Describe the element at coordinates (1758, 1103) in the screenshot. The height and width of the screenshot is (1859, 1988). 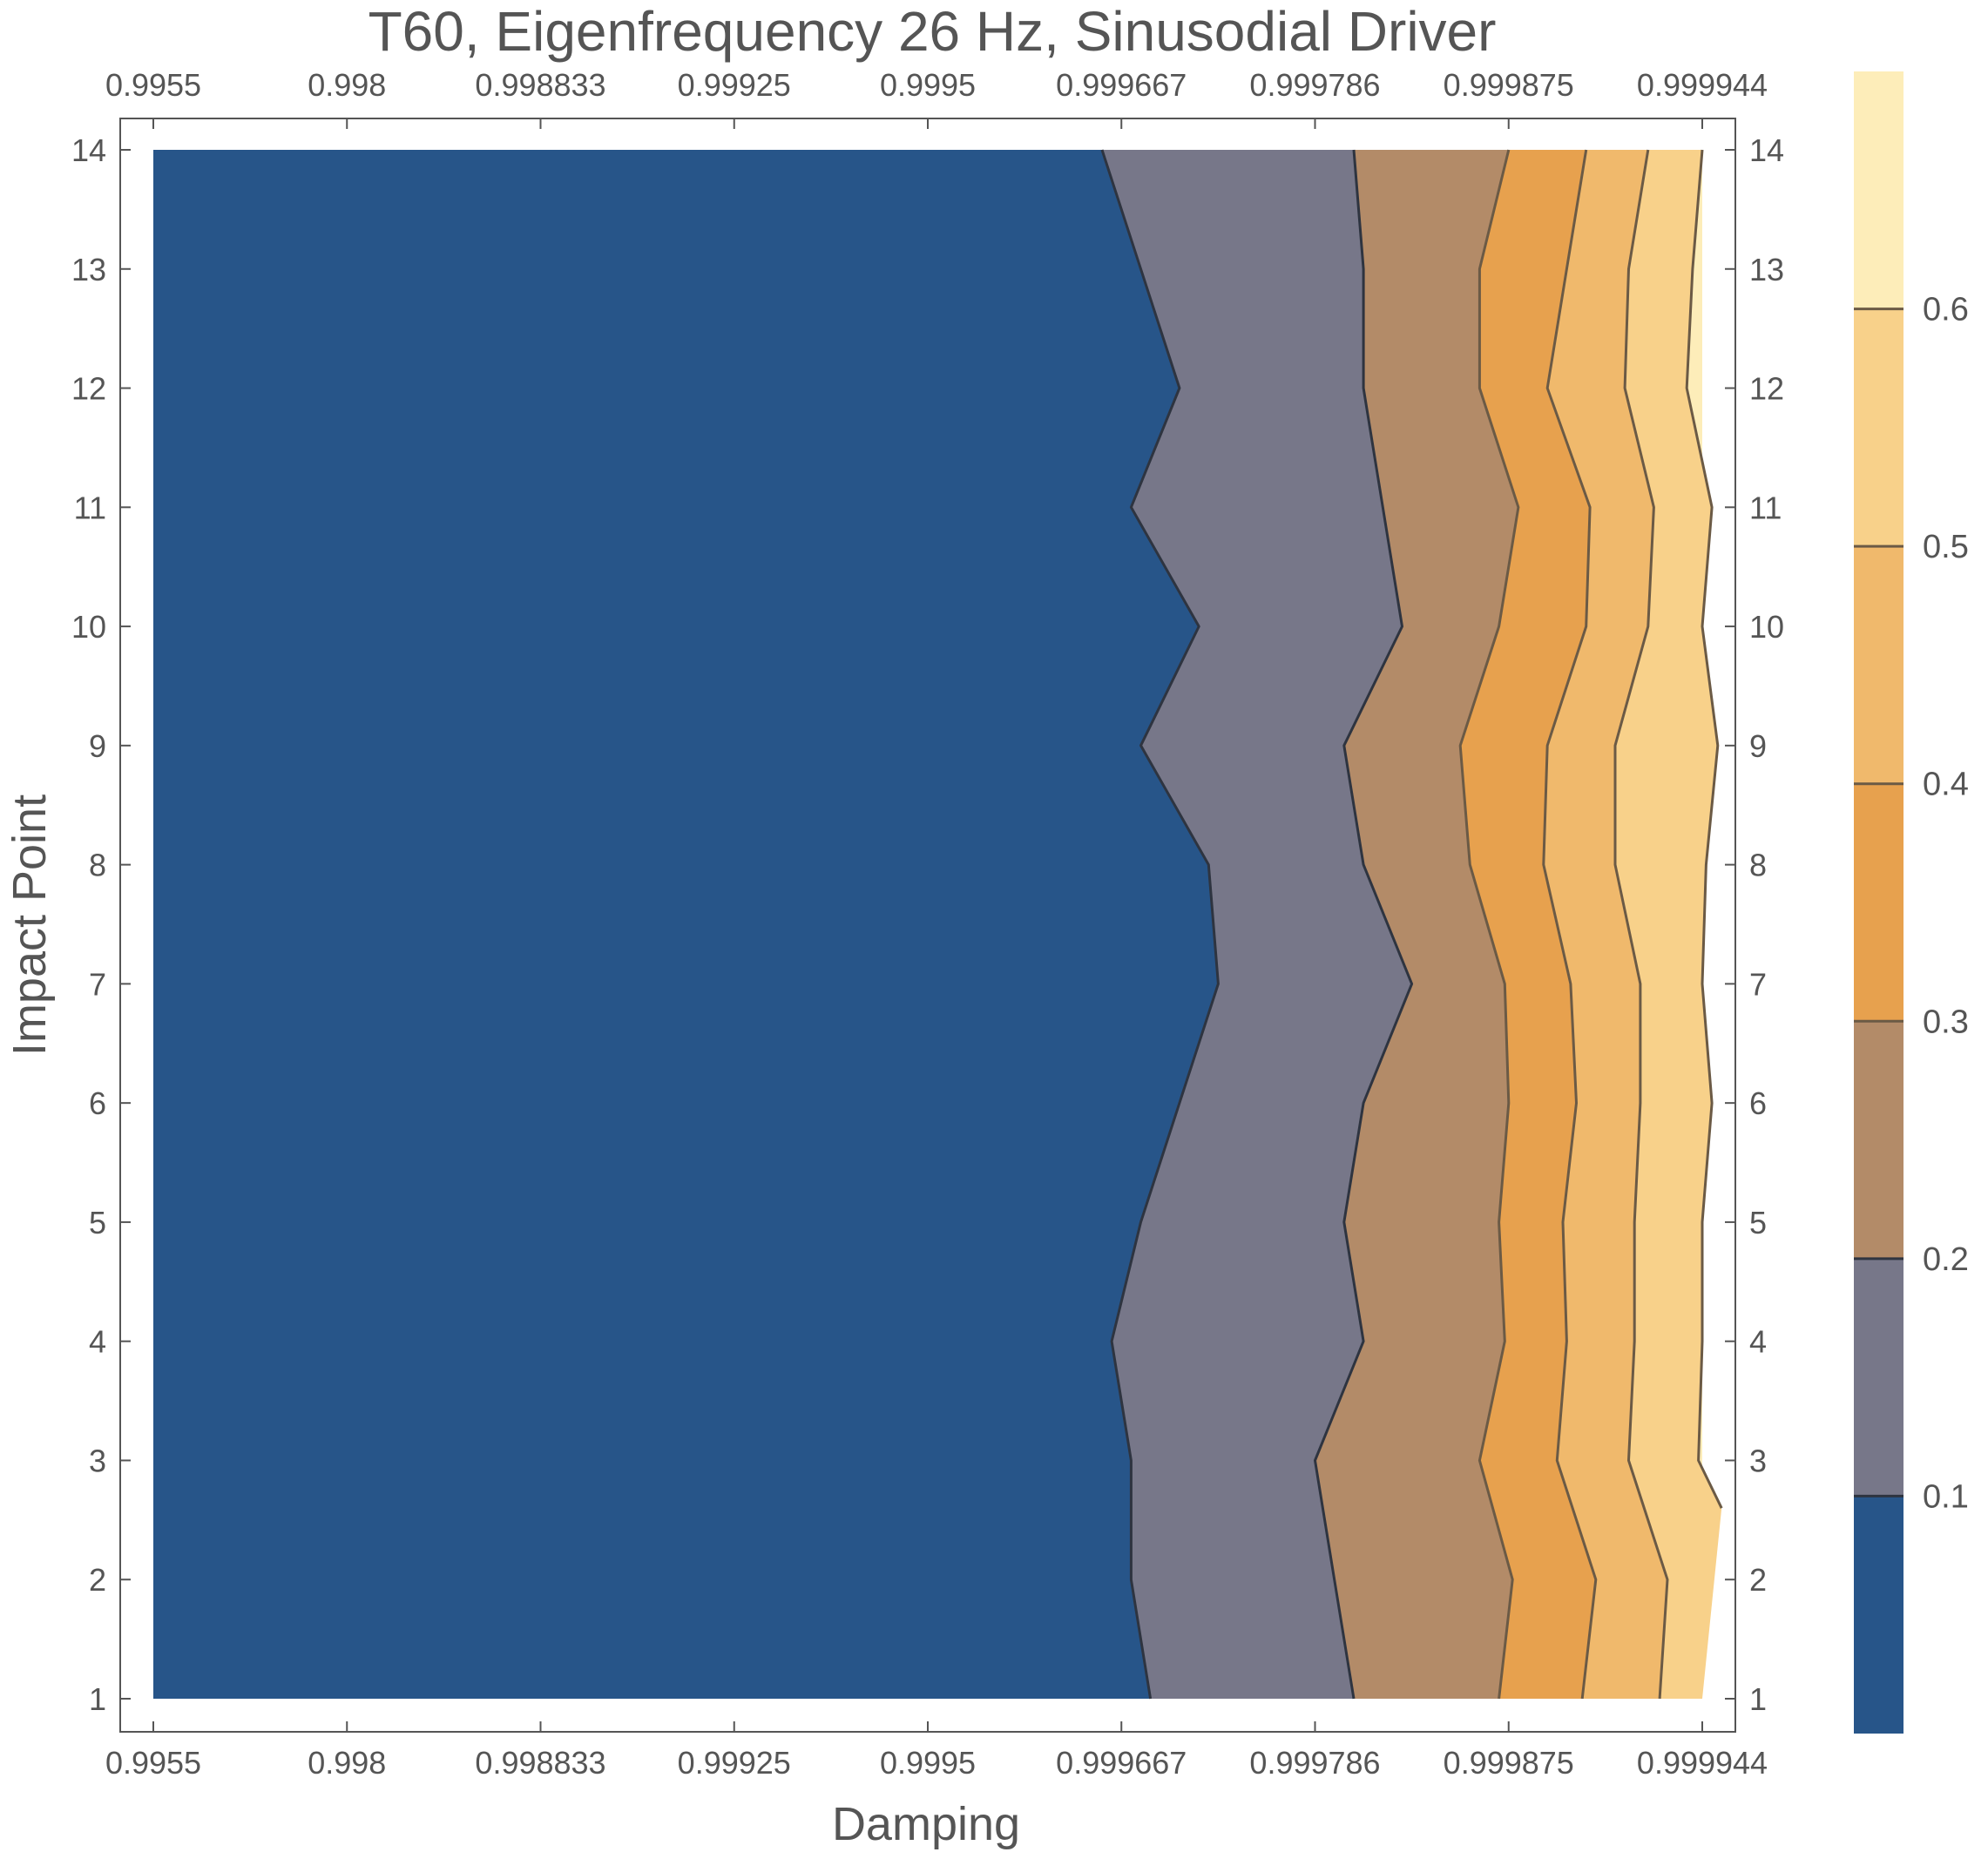
I see `y-tick-label-right: 6` at that location.